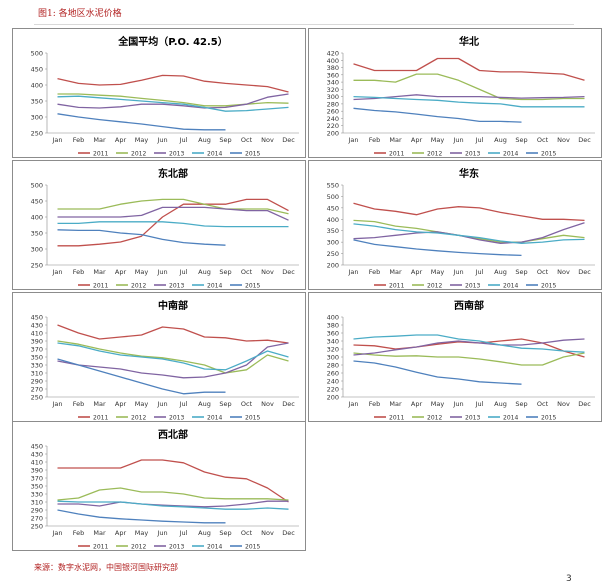 Image resolution: width=612 pixels, height=585 pixels. What do you see at coordinates (99, 404) in the screenshot?
I see `x-tick-label: Mar` at bounding box center [99, 404].